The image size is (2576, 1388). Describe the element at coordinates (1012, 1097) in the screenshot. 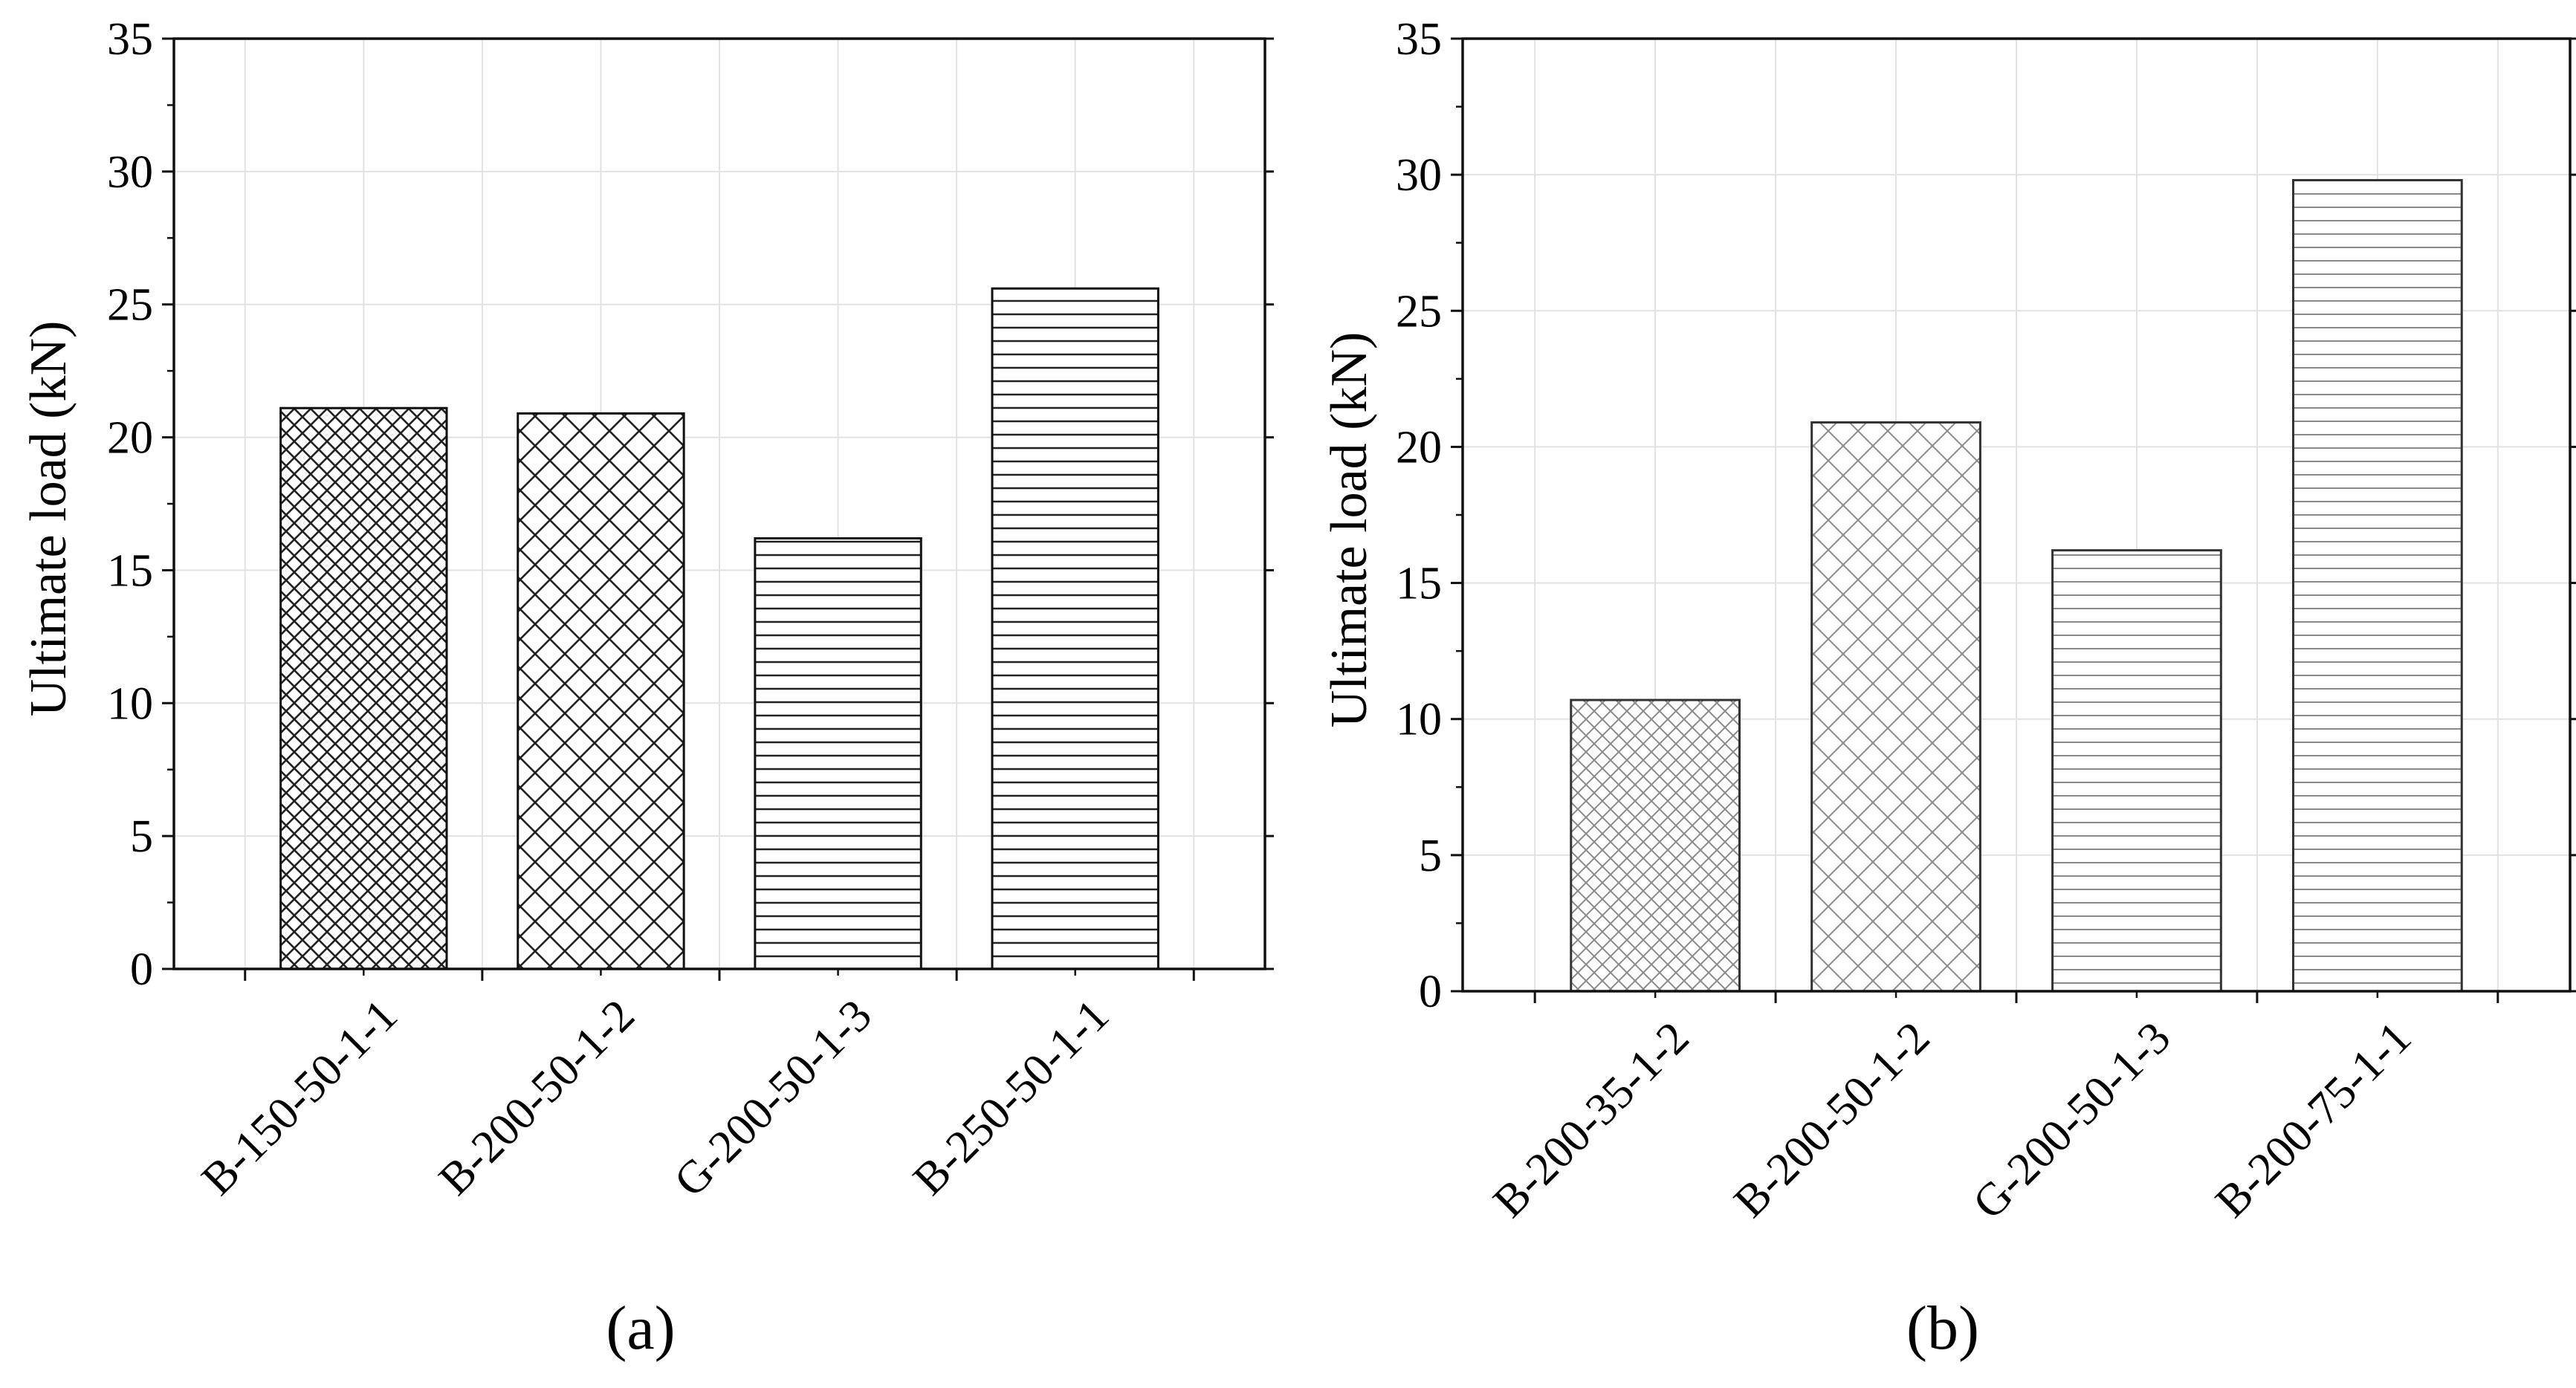

I see `x-tick-label: B-250-50-1-1` at that location.